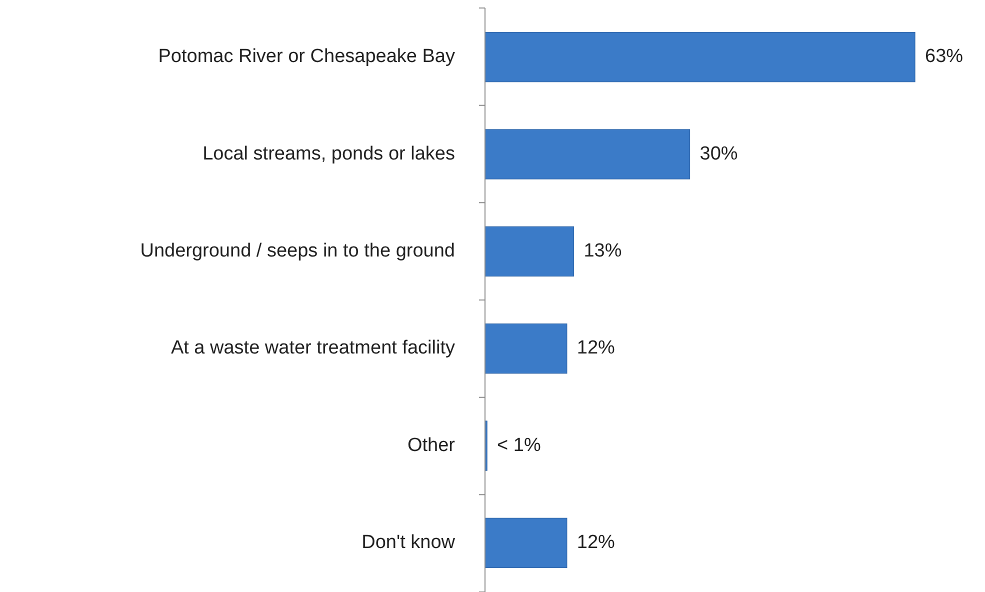 The image size is (985, 592). What do you see at coordinates (297, 251) in the screenshot?
I see `y-tick-label: Underground / seeps in to the ground` at bounding box center [297, 251].